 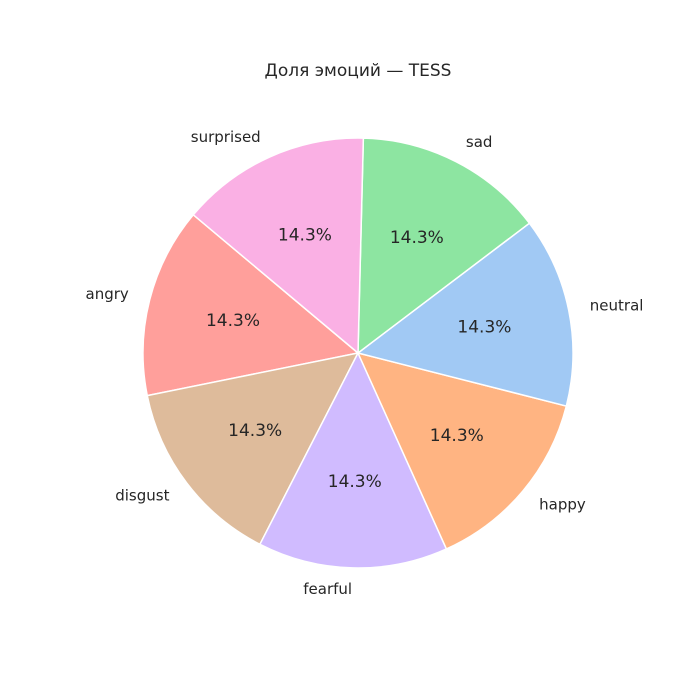 I want to click on pie-slice-happy, so click(x=462, y=450).